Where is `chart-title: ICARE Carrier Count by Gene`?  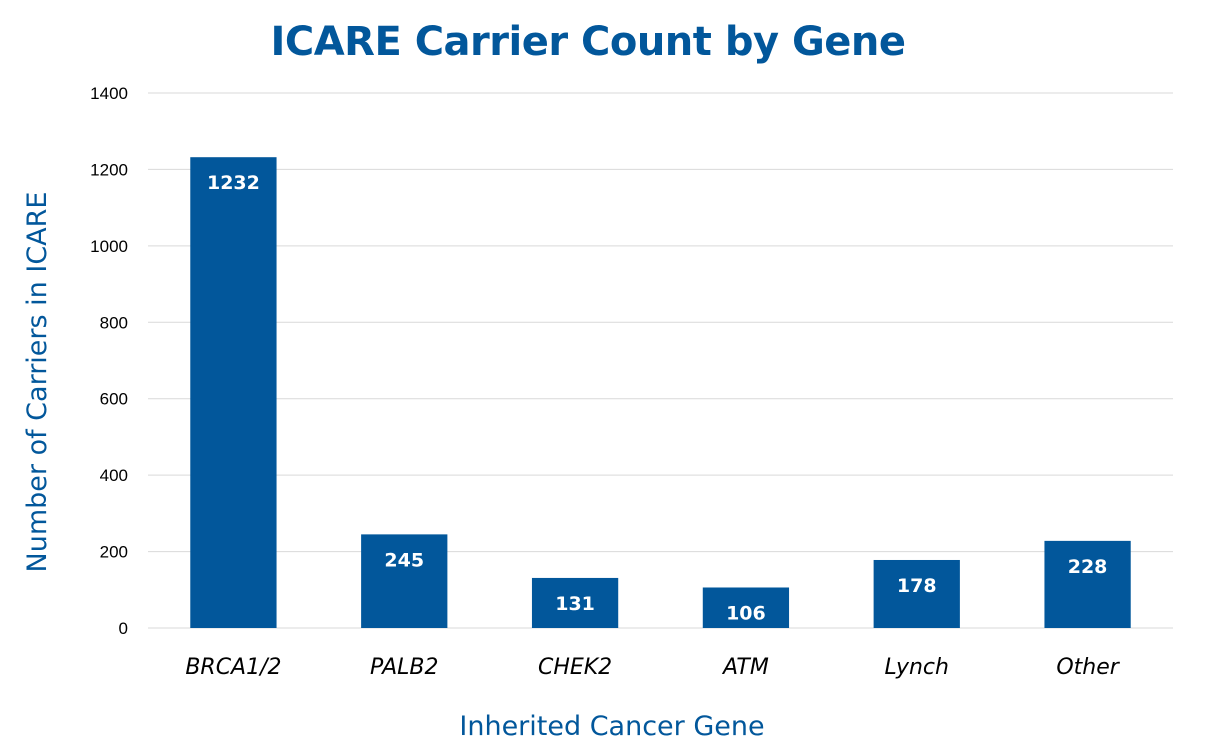
chart-title: ICARE Carrier Count by Gene is located at coordinates (587, 42).